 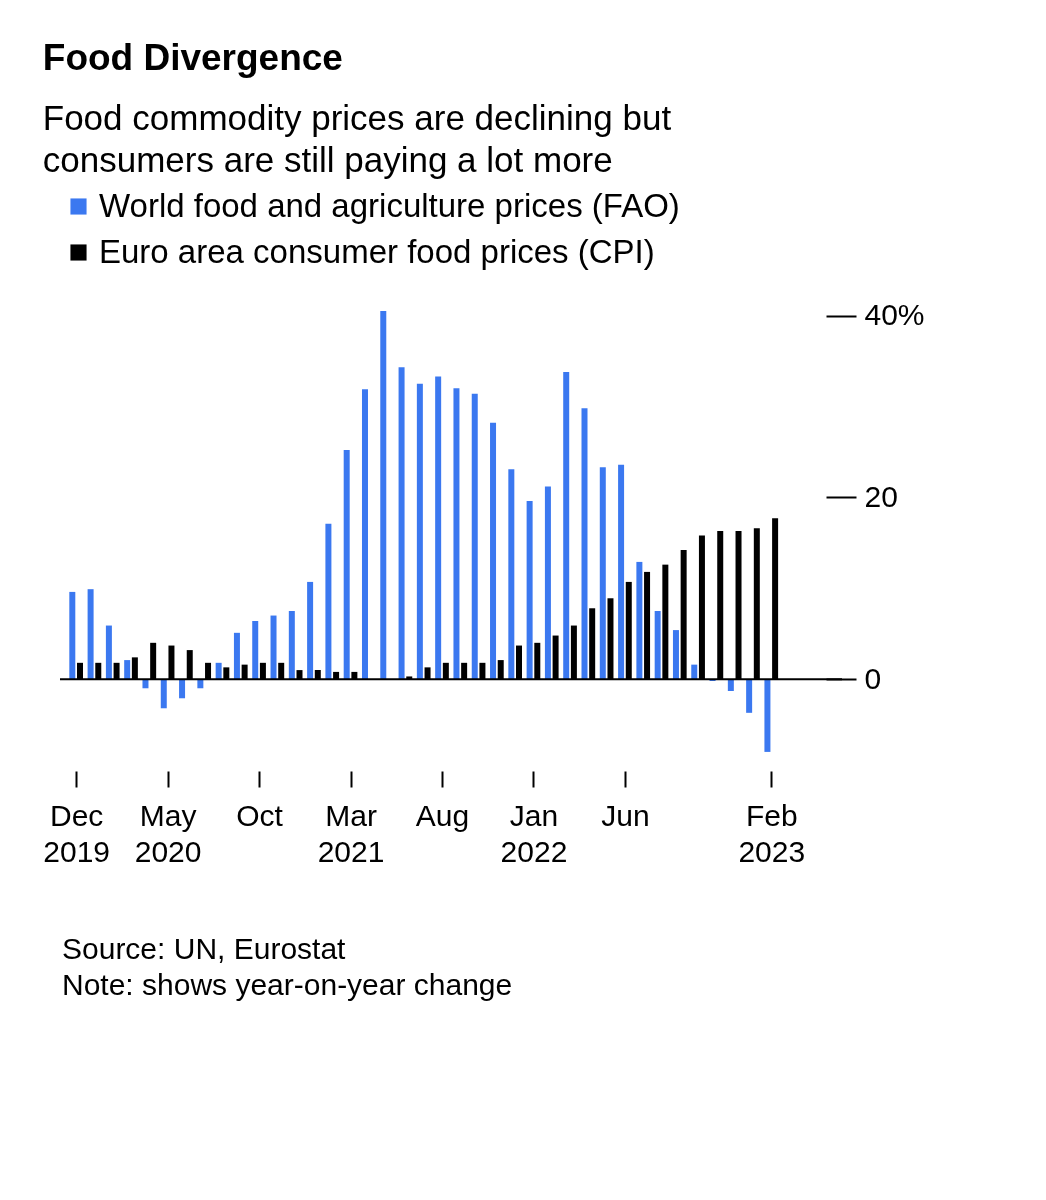 I want to click on x-tick-label: May 2020, so click(x=168, y=833).